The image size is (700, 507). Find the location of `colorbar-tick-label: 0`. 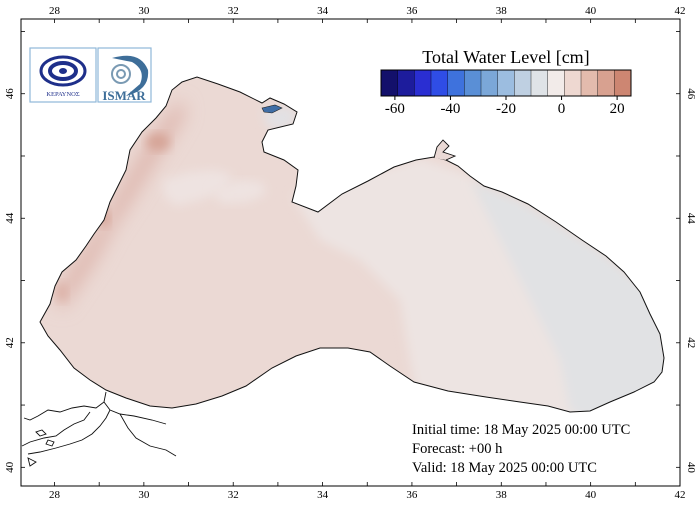

colorbar-tick-label: 0 is located at coordinates (562, 109).